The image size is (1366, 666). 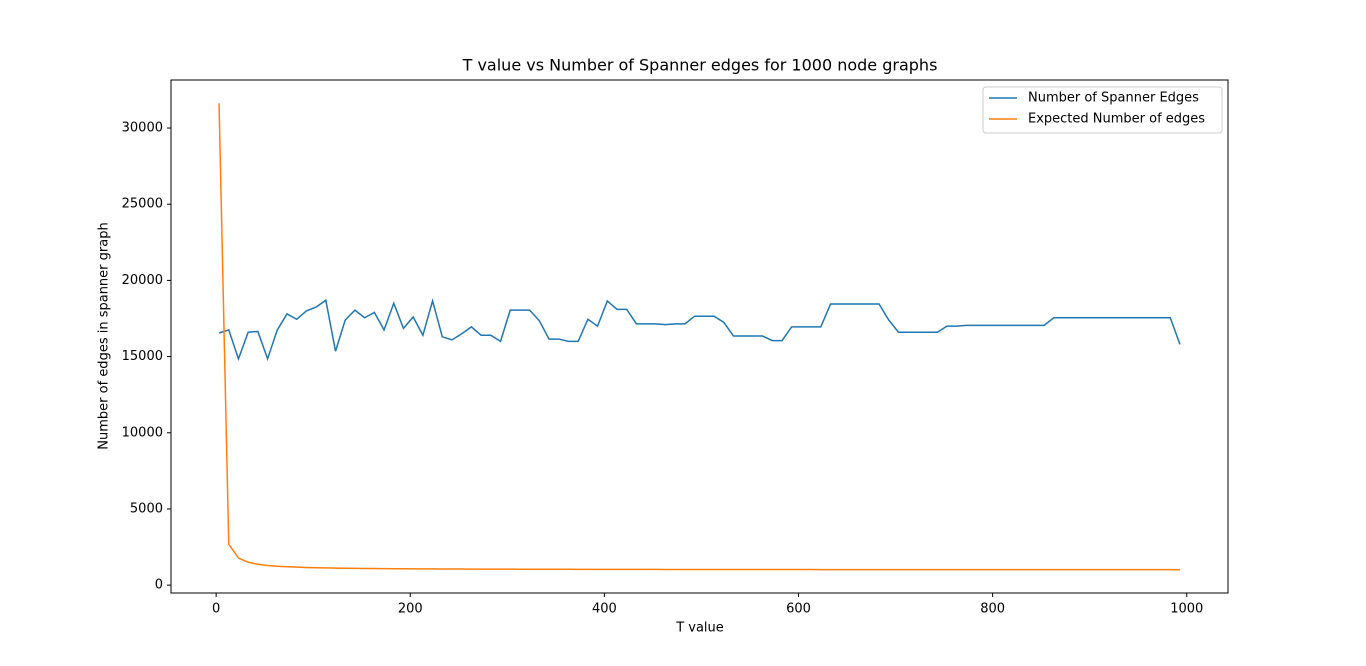 I want to click on x-tick-label: 400, so click(x=604, y=609).